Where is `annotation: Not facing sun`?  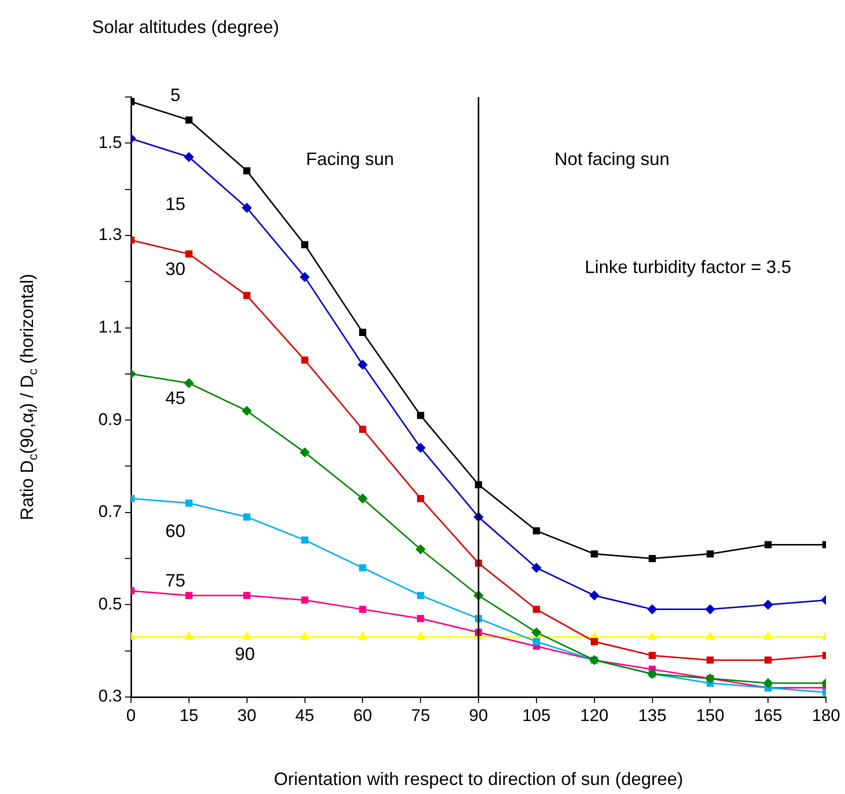 annotation: Not facing sun is located at coordinates (612, 158).